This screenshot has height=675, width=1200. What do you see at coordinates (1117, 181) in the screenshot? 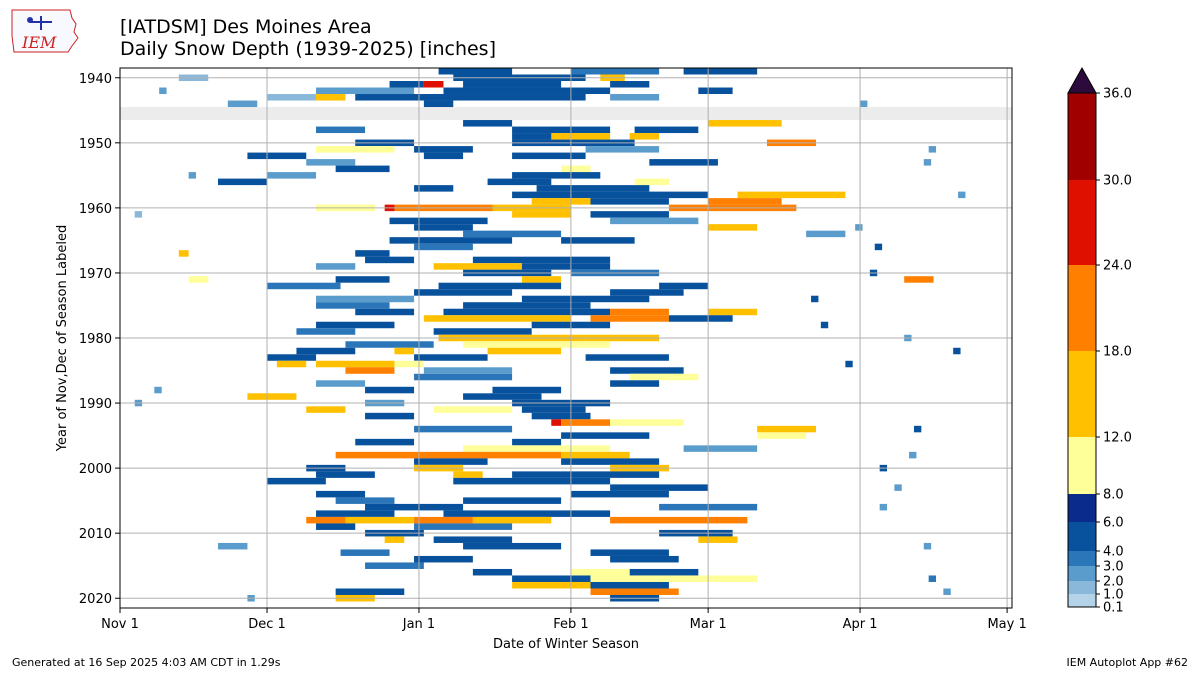
I see `colorbar-tick-label: 30.0` at bounding box center [1117, 181].